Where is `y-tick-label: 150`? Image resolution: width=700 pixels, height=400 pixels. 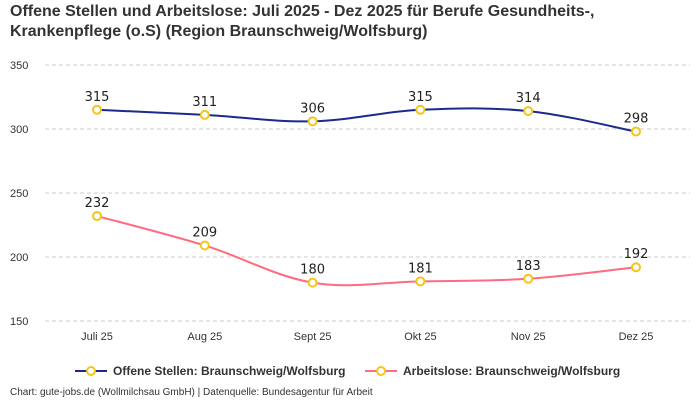
y-tick-label: 150 is located at coordinates (19, 322).